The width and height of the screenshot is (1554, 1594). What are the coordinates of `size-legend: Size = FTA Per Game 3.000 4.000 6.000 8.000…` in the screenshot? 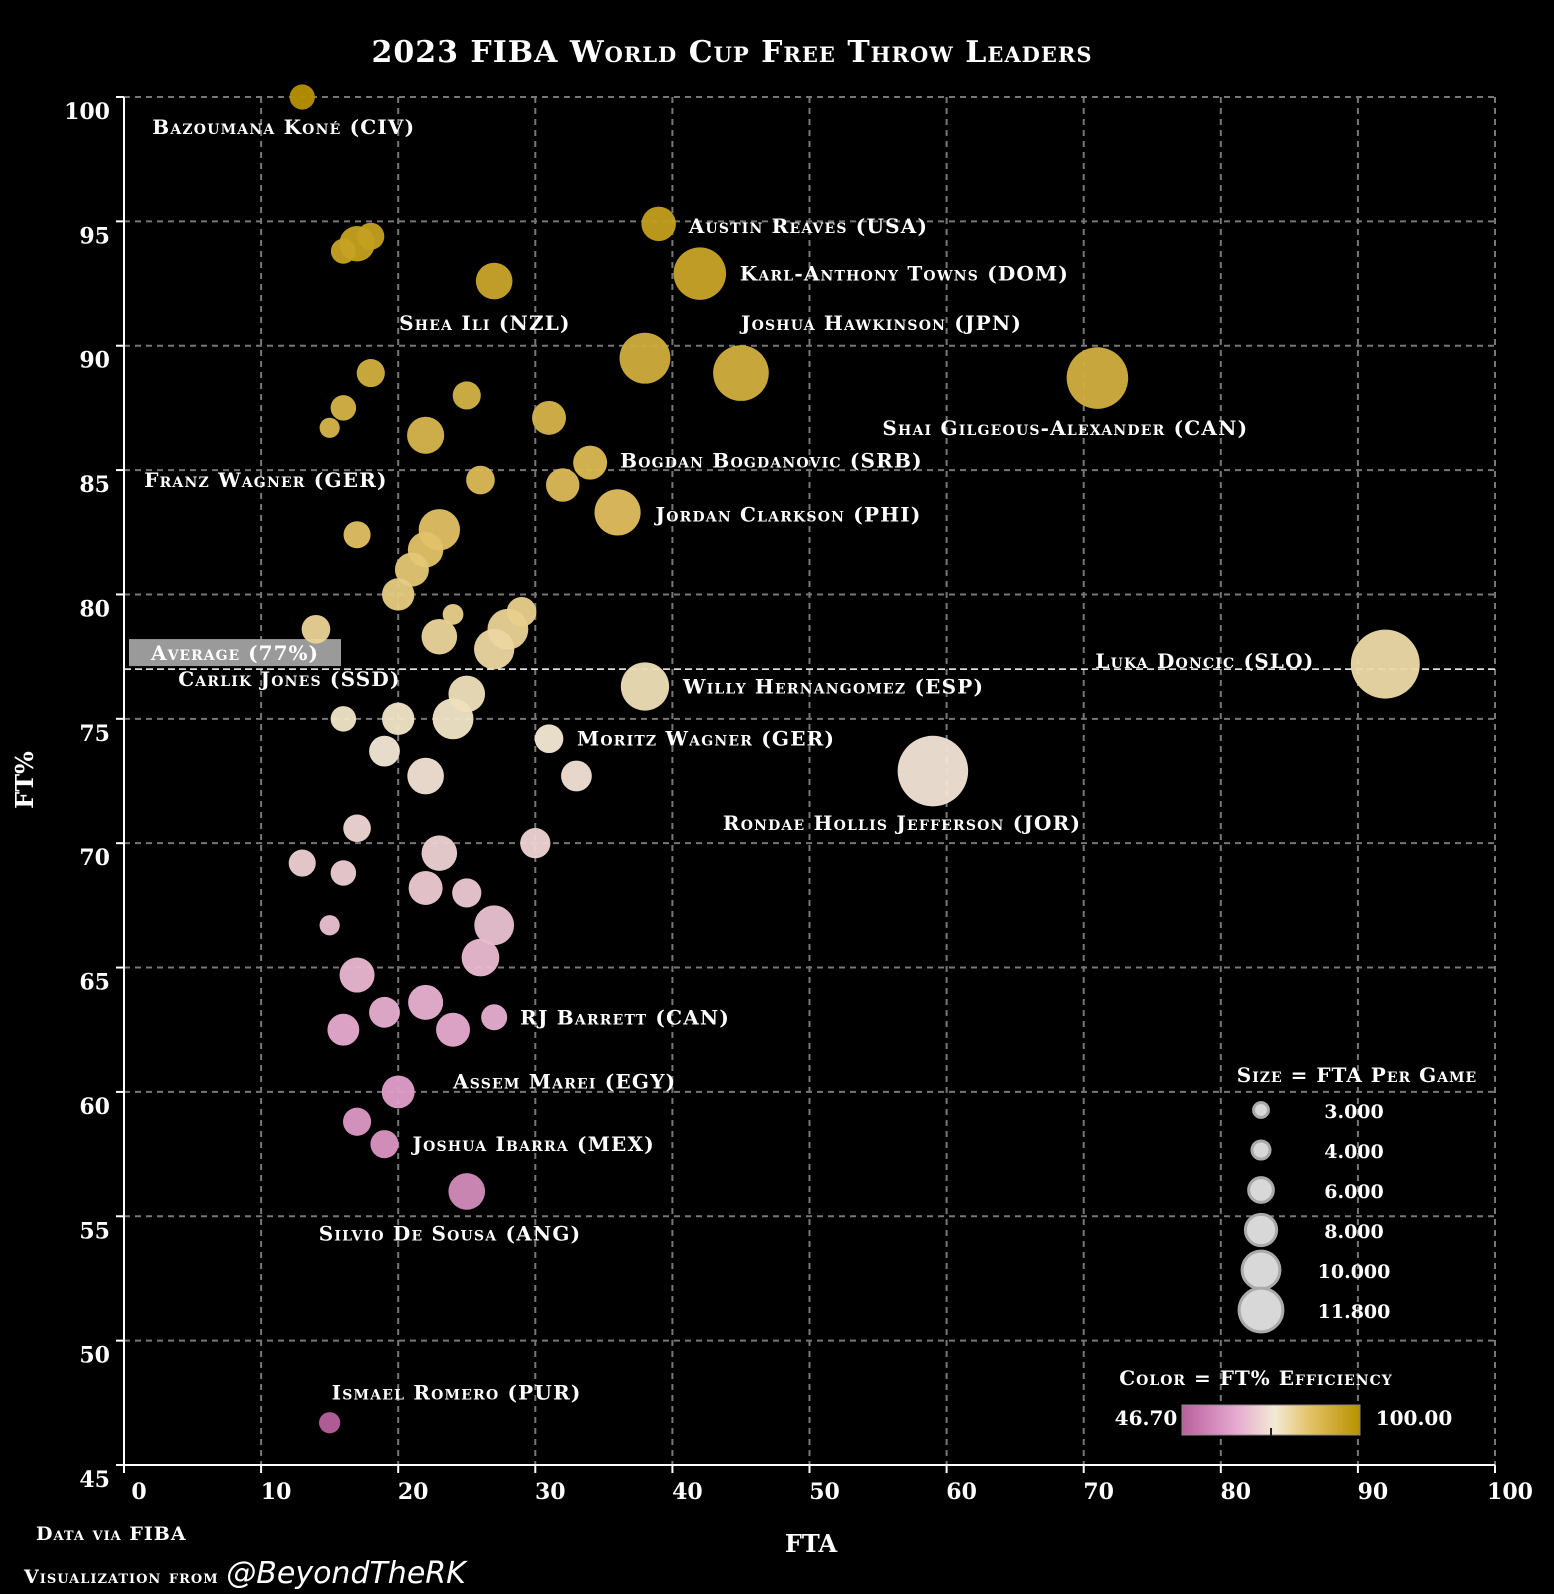 It's located at (1357, 1198).